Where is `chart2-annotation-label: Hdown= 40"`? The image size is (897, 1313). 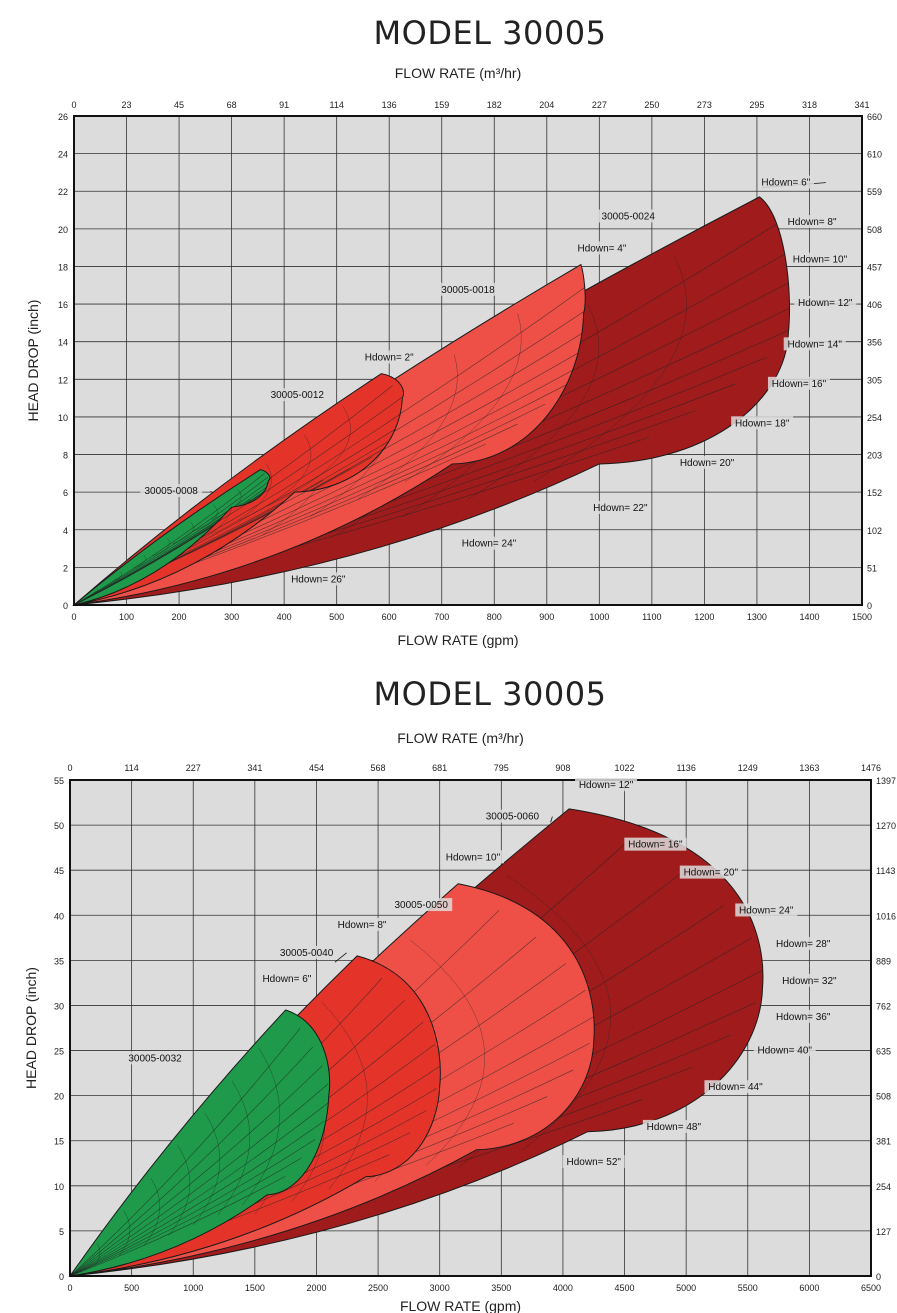
chart2-annotation-label: Hdown= 40" is located at coordinates (785, 1050).